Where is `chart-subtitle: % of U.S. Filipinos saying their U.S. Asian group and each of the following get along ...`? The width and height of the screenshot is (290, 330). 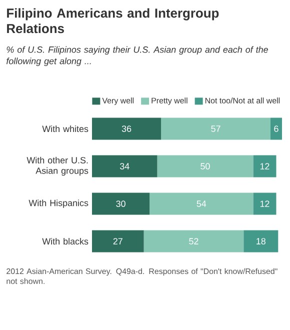
chart-subtitle: % of U.S. Filipinos saying their U.S. Asian group and each of the following get along ... is located at coordinates (137, 56).